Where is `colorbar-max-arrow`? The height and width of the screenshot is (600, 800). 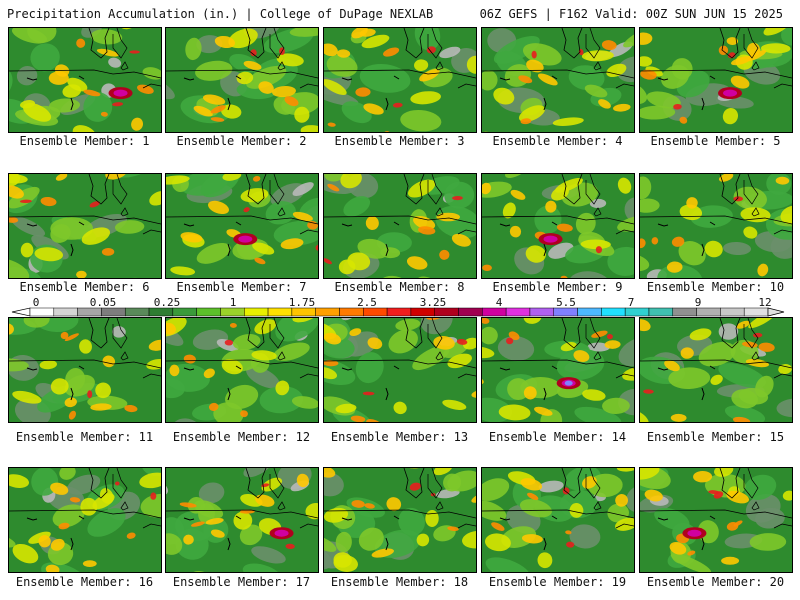 colorbar-max-arrow is located at coordinates (776, 312).